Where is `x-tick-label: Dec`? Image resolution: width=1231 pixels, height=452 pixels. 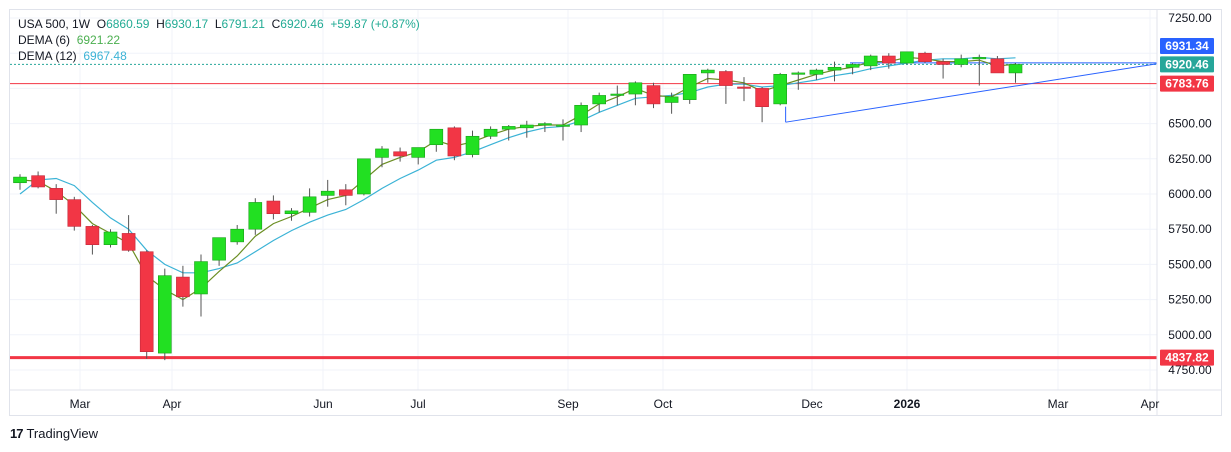
x-tick-label: Dec is located at coordinates (811, 404).